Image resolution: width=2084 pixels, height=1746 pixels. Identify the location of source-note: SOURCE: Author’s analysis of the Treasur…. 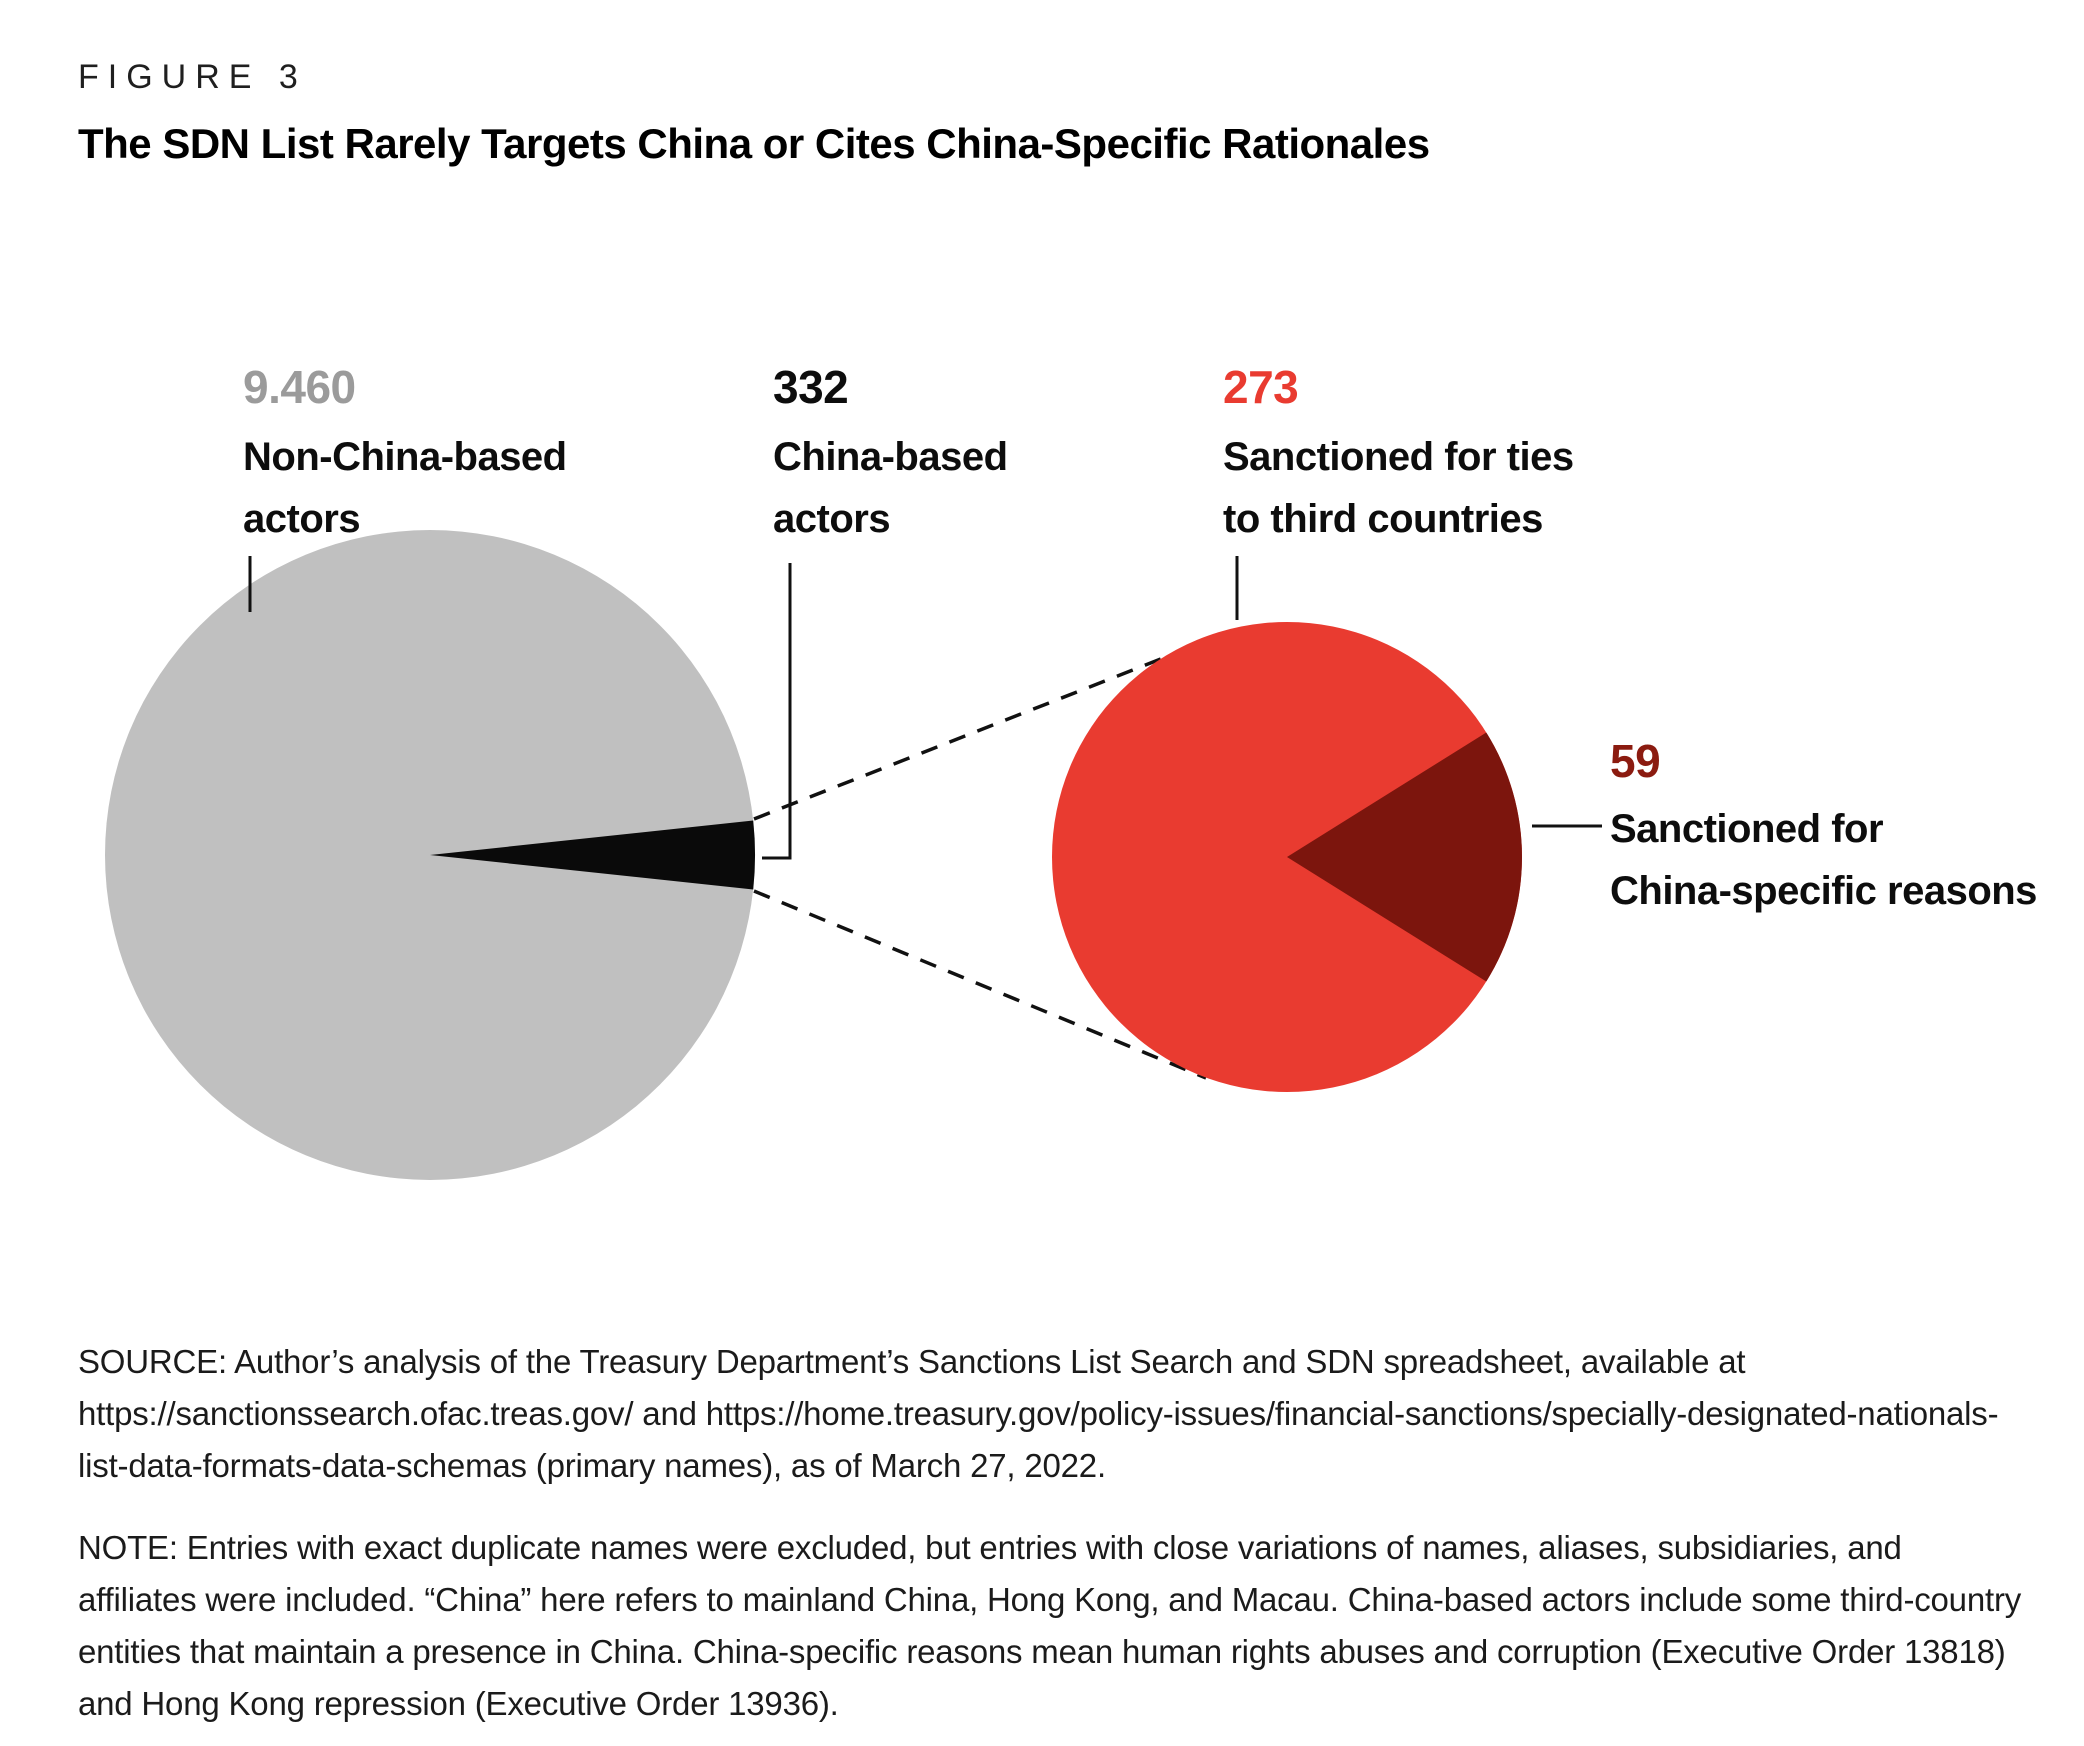
(1038, 1413).